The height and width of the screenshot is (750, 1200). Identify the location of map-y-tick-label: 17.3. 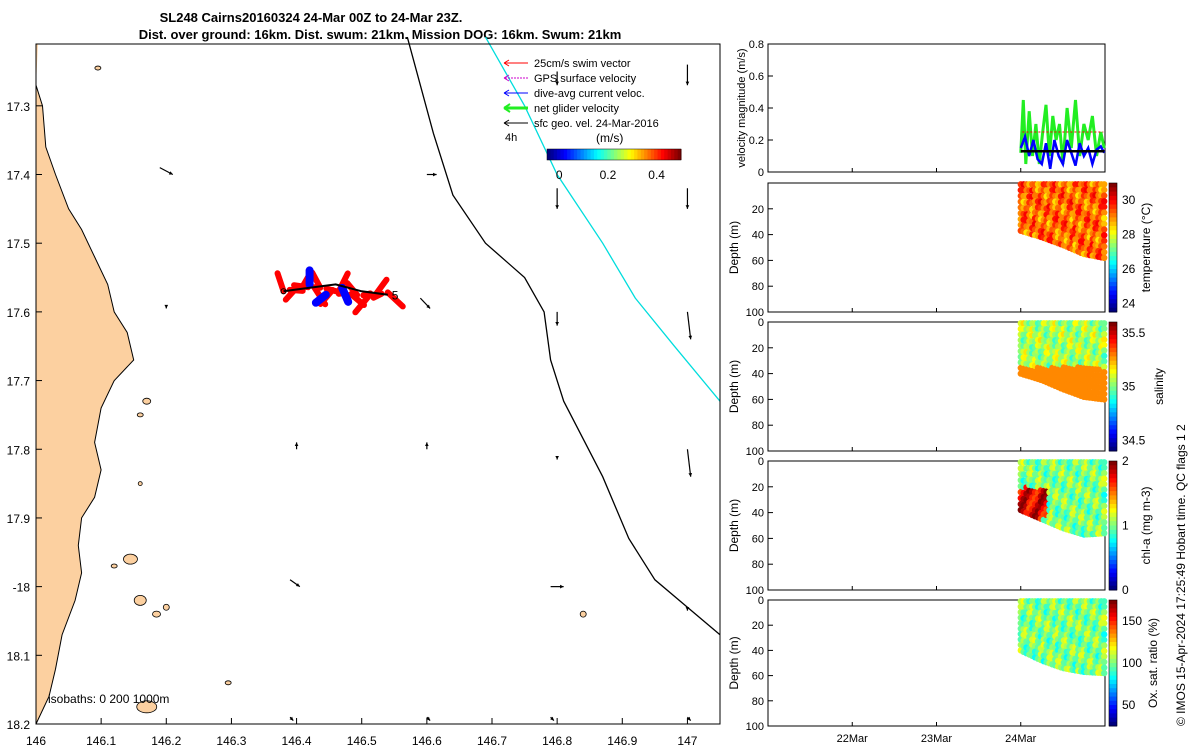
(19, 107).